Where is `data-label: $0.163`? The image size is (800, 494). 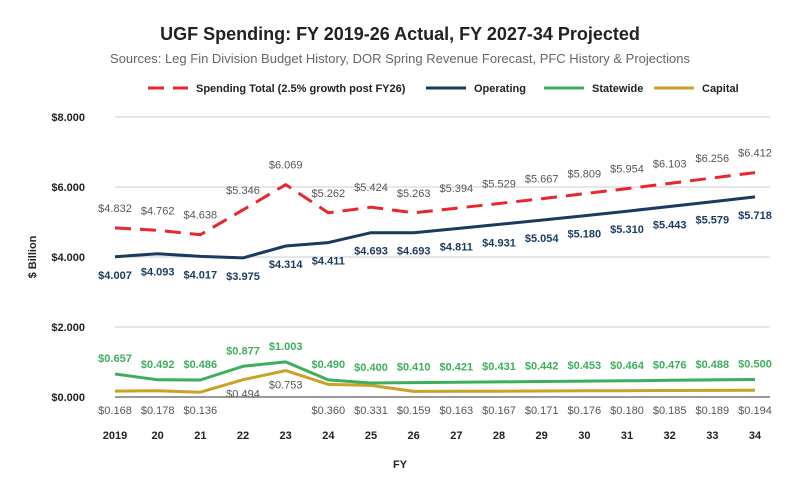
data-label: $0.163 is located at coordinates (457, 411).